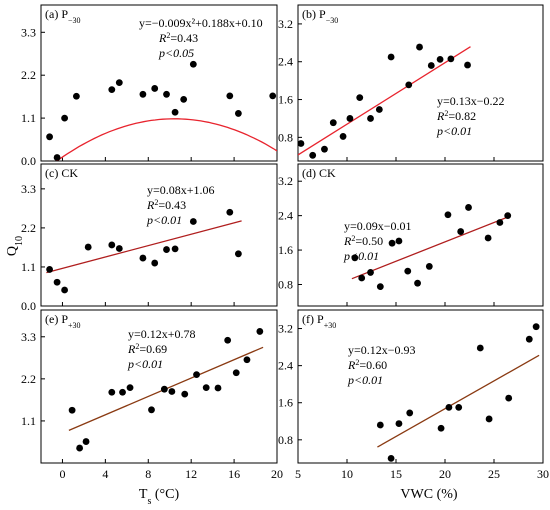  I want to click on p-value-f: p<0.01, so click(365, 380).